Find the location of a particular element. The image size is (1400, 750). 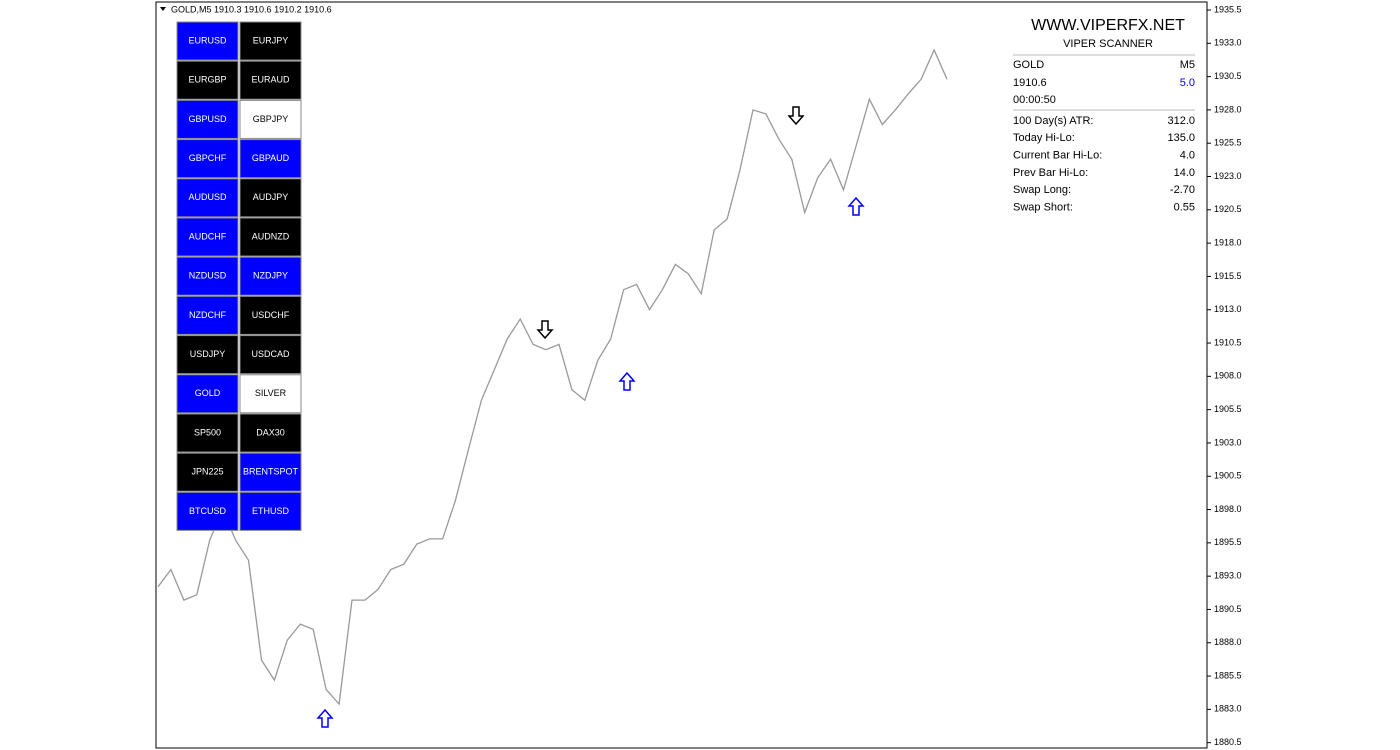

panel-row-label: Today Hi-Lo: is located at coordinates (1044, 138).